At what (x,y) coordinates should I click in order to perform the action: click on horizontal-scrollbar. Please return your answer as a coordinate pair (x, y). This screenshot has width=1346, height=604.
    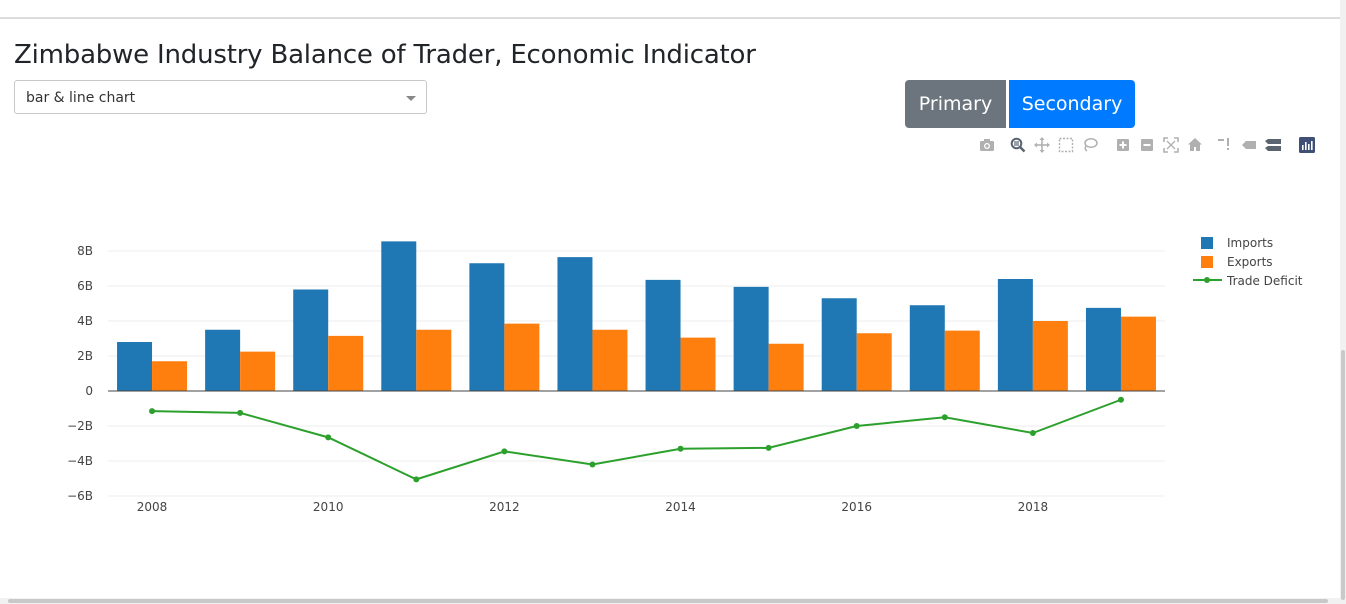
    Looking at the image, I should click on (670, 601).